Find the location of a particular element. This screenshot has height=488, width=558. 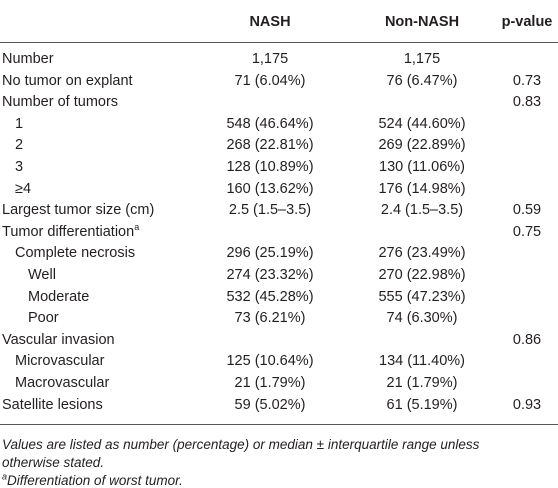

row-label-cell: Largest tumor size (cm) is located at coordinates (78, 211).